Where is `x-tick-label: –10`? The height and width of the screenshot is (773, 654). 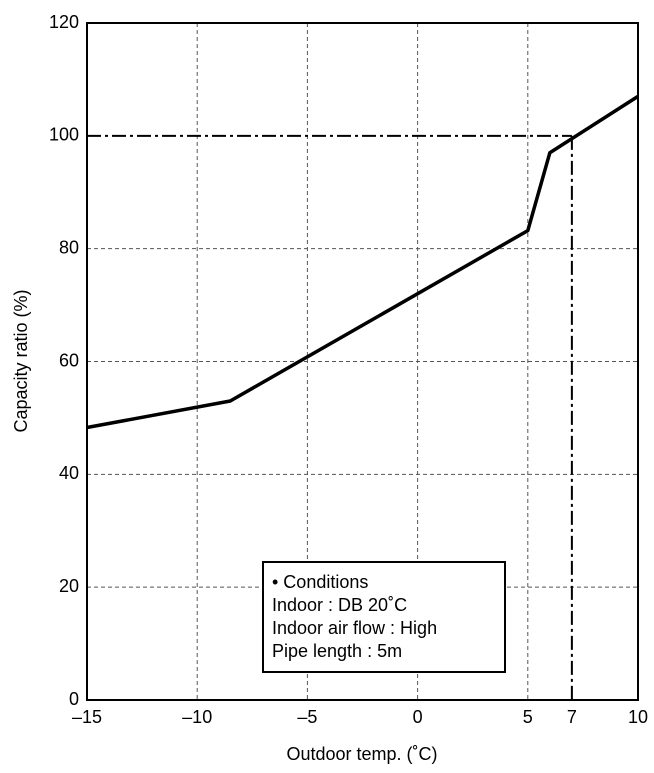
x-tick-label: –10 is located at coordinates (197, 717).